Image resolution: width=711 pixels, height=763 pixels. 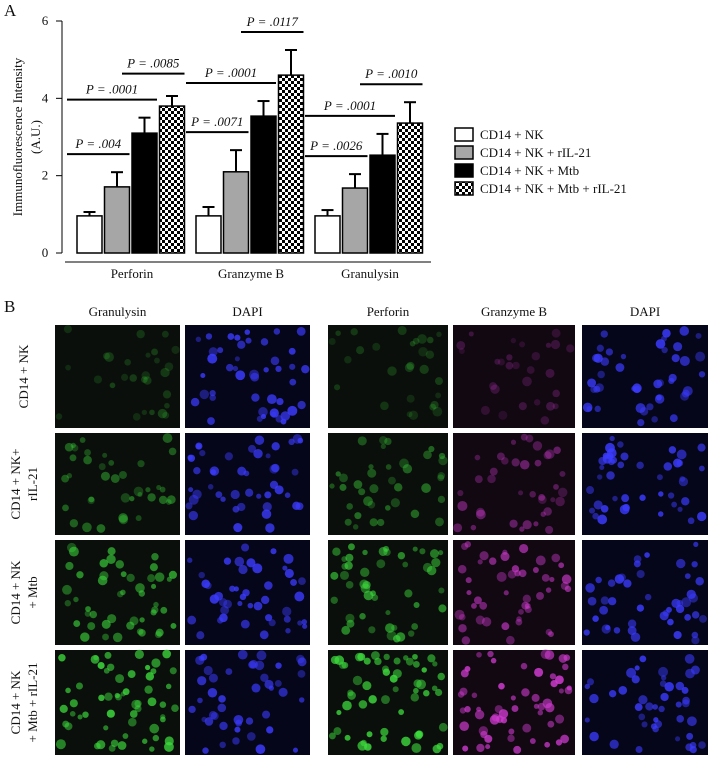 What do you see at coordinates (247, 702) in the screenshot?
I see `micrograph` at bounding box center [247, 702].